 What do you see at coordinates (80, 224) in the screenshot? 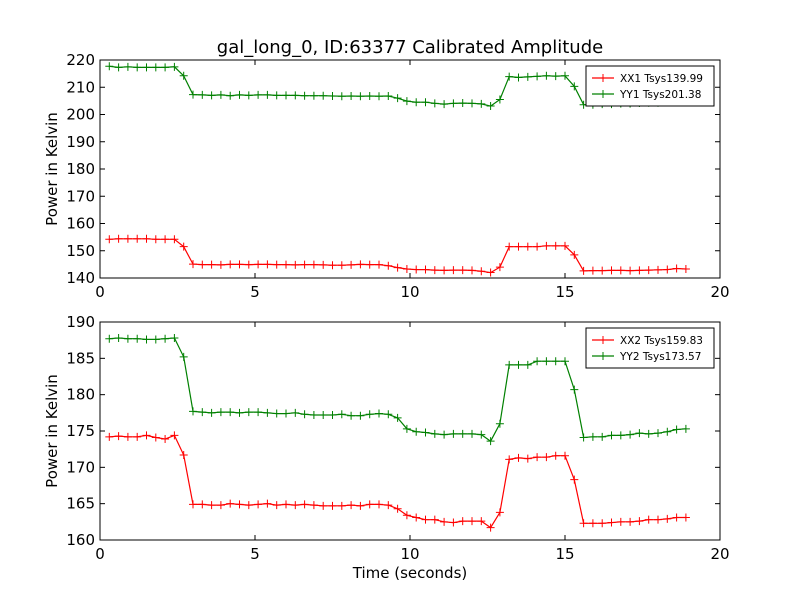
I see `y-tick-label: 160` at bounding box center [80, 224].